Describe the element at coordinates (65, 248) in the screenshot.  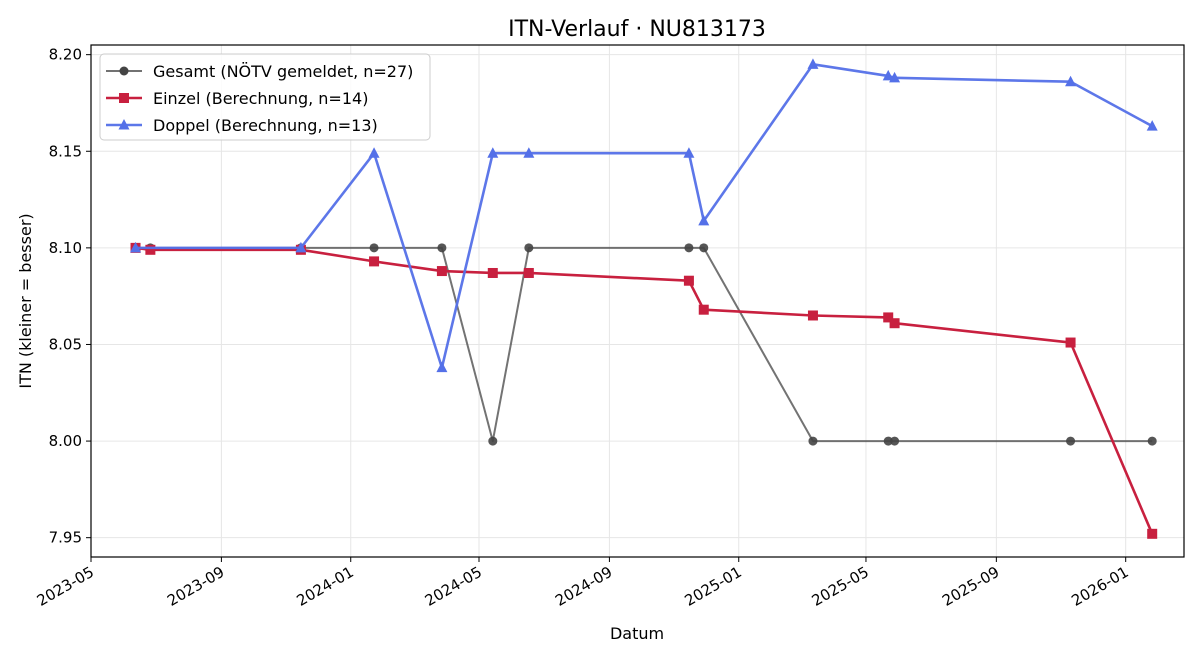
I see `y-tick-label: 8.10` at that location.